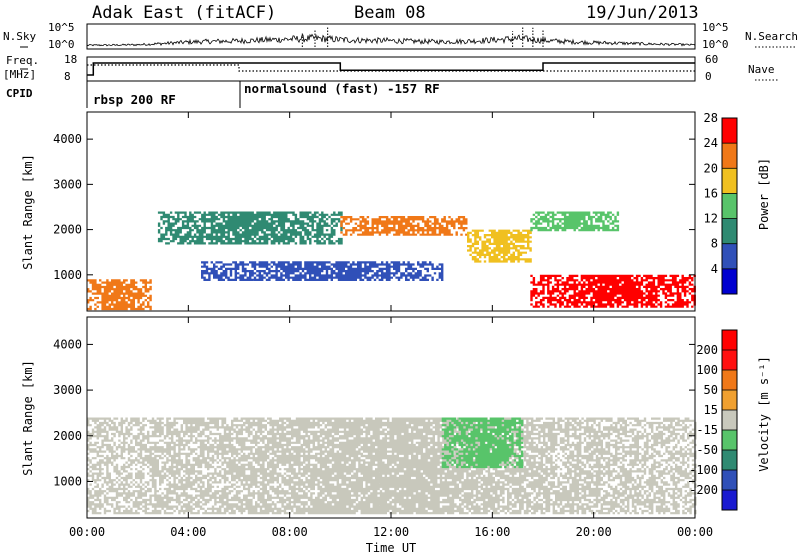 This screenshot has height=554, width=800. Describe the element at coordinates (184, 13) in the screenshot. I see `station-title: Adak East (fitACF)` at that location.